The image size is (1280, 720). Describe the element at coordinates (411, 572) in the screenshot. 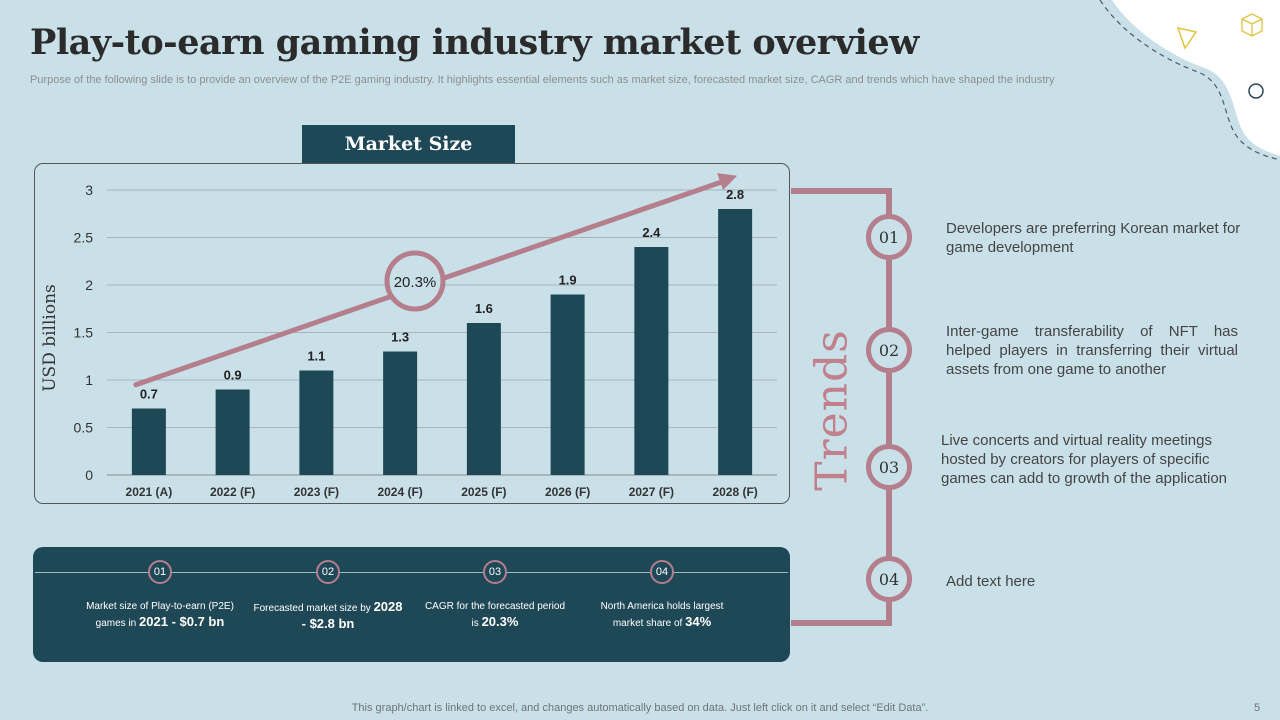

I see `stats-divider` at that location.